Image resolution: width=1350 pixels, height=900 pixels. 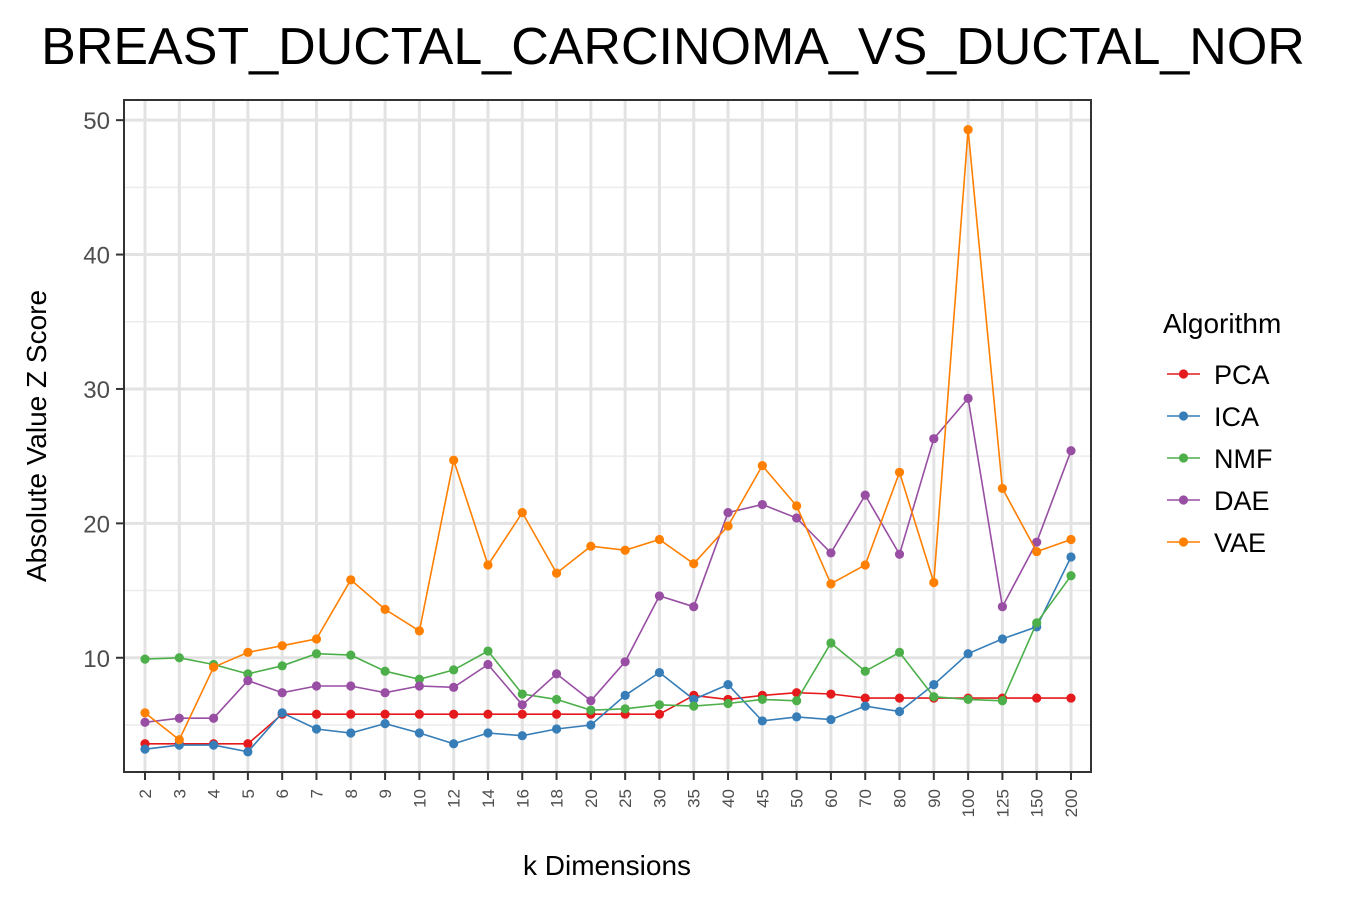 What do you see at coordinates (900, 798) in the screenshot?
I see `x-tick-label: 80` at bounding box center [900, 798].